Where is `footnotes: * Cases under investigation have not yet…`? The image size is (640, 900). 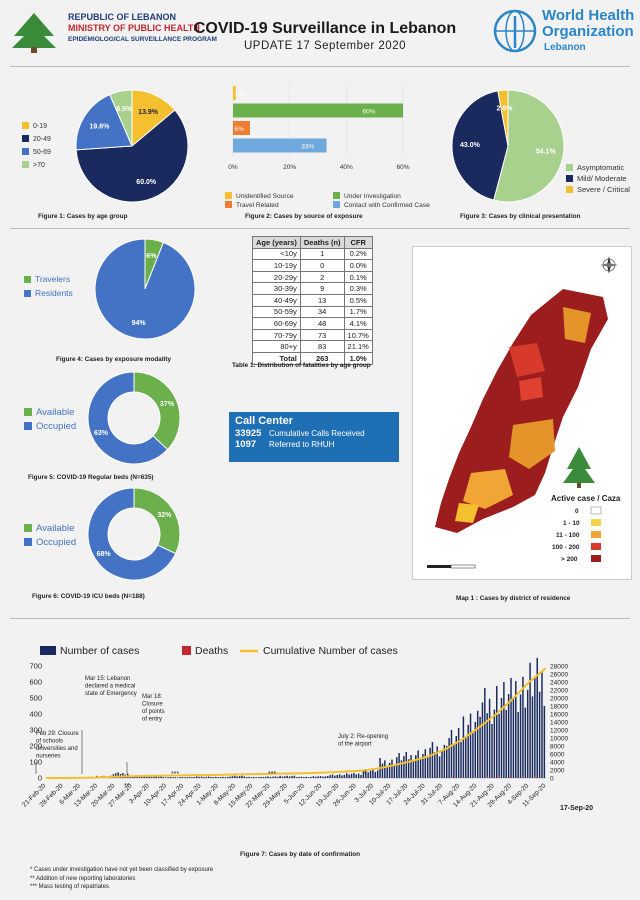
footnotes: * Cases under investigation have not yet… is located at coordinates (121, 879).